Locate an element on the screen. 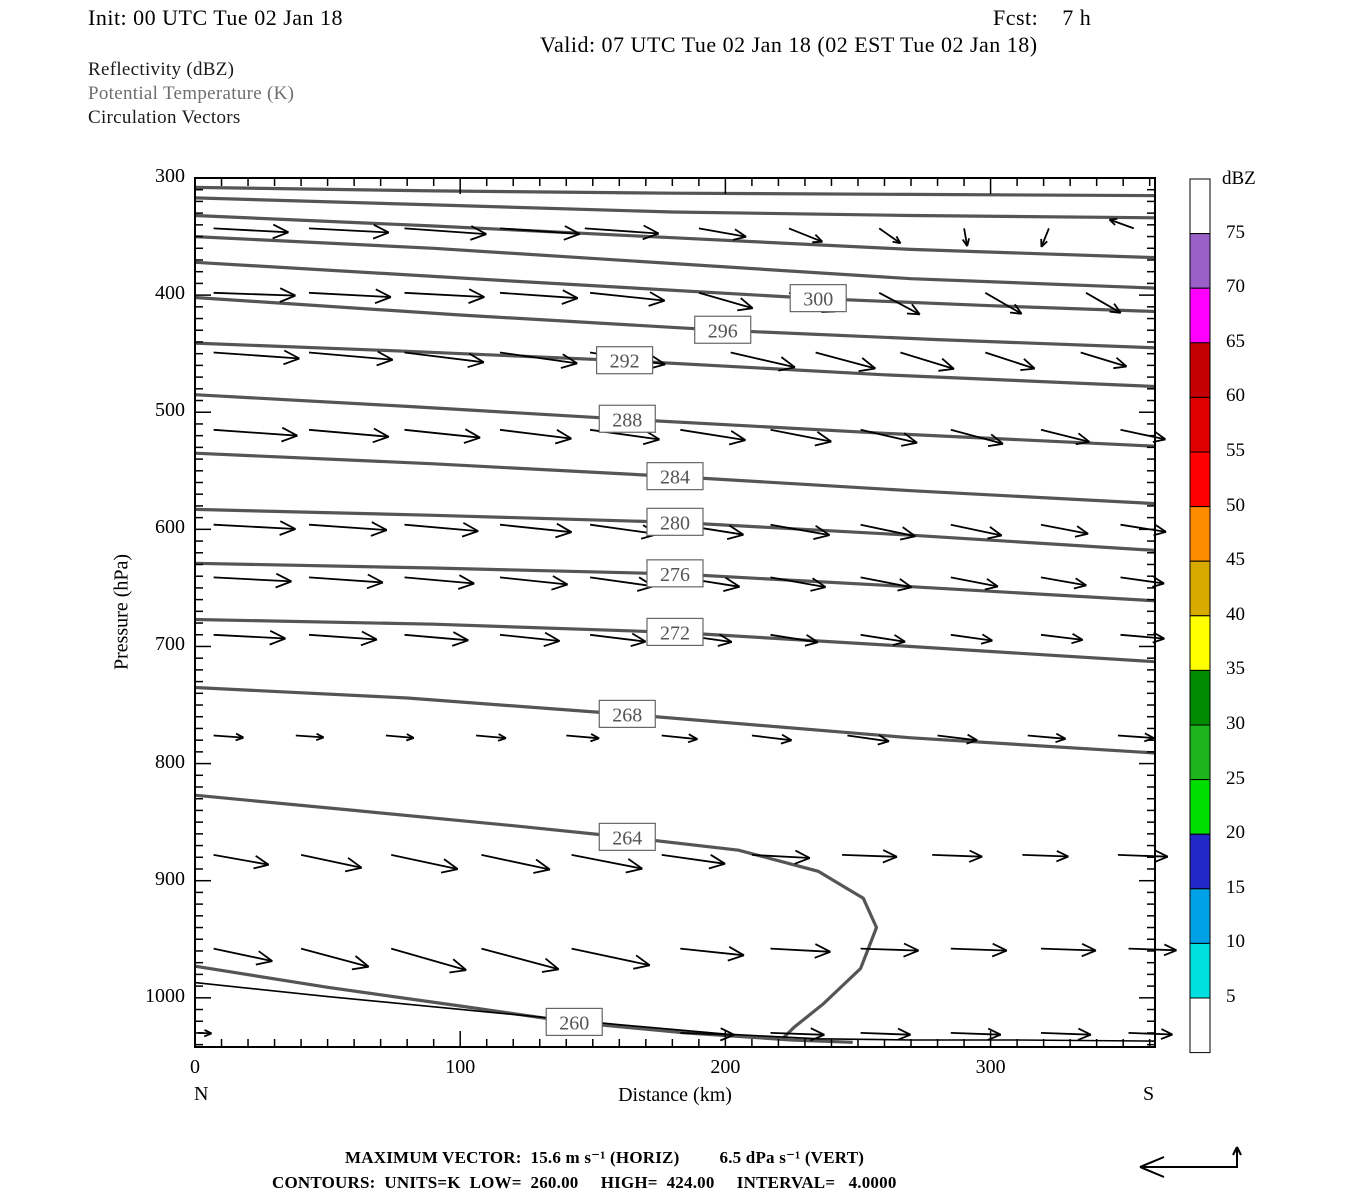  colorbar-title: dBZ is located at coordinates (1239, 178).